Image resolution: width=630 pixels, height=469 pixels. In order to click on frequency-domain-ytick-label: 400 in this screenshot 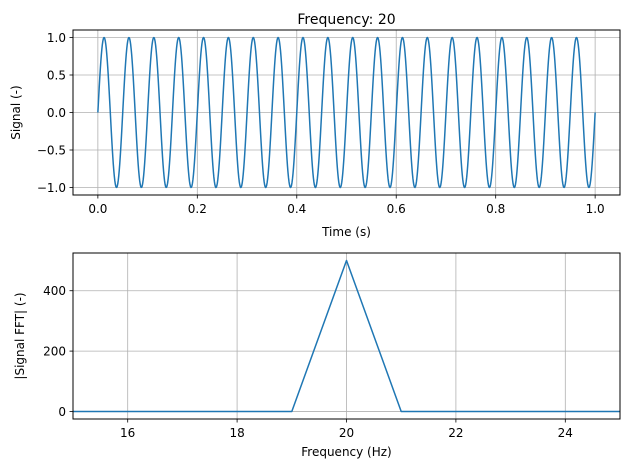, I will do `click(54, 291)`.